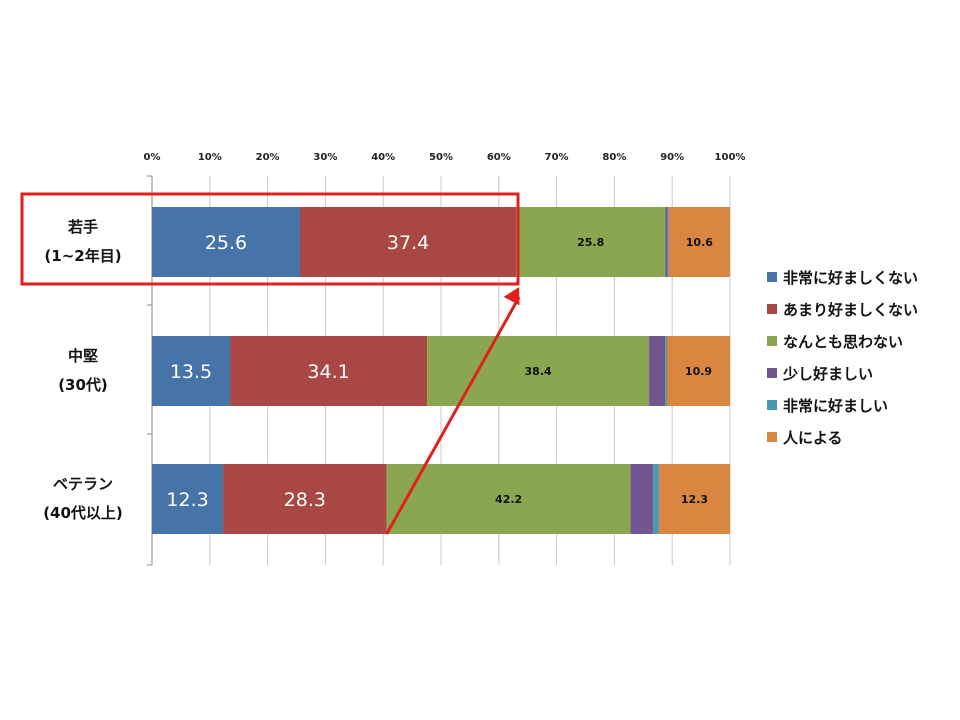 The width and height of the screenshot is (960, 720). I want to click on arrow-line, so click(453, 415).